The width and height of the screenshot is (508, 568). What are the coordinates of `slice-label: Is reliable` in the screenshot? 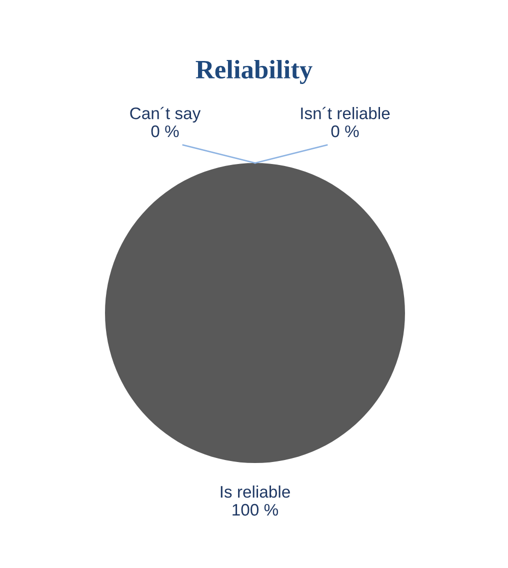 It's located at (255, 492).